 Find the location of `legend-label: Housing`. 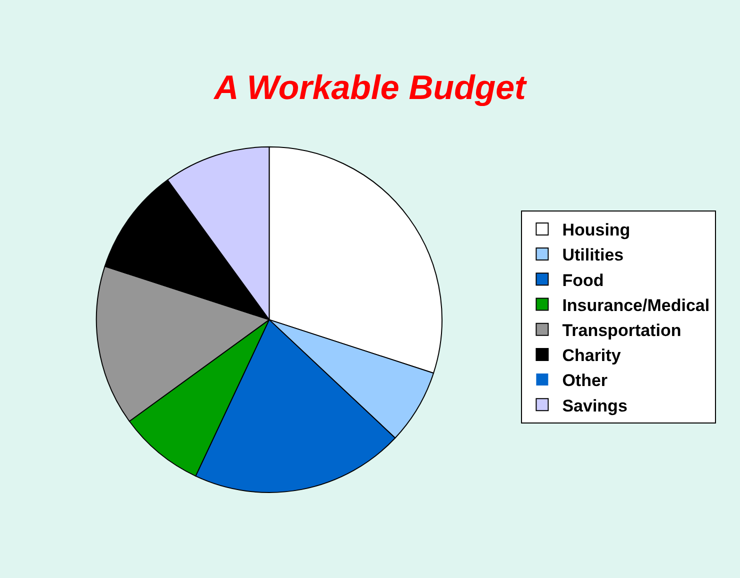

legend-label: Housing is located at coordinates (596, 230).